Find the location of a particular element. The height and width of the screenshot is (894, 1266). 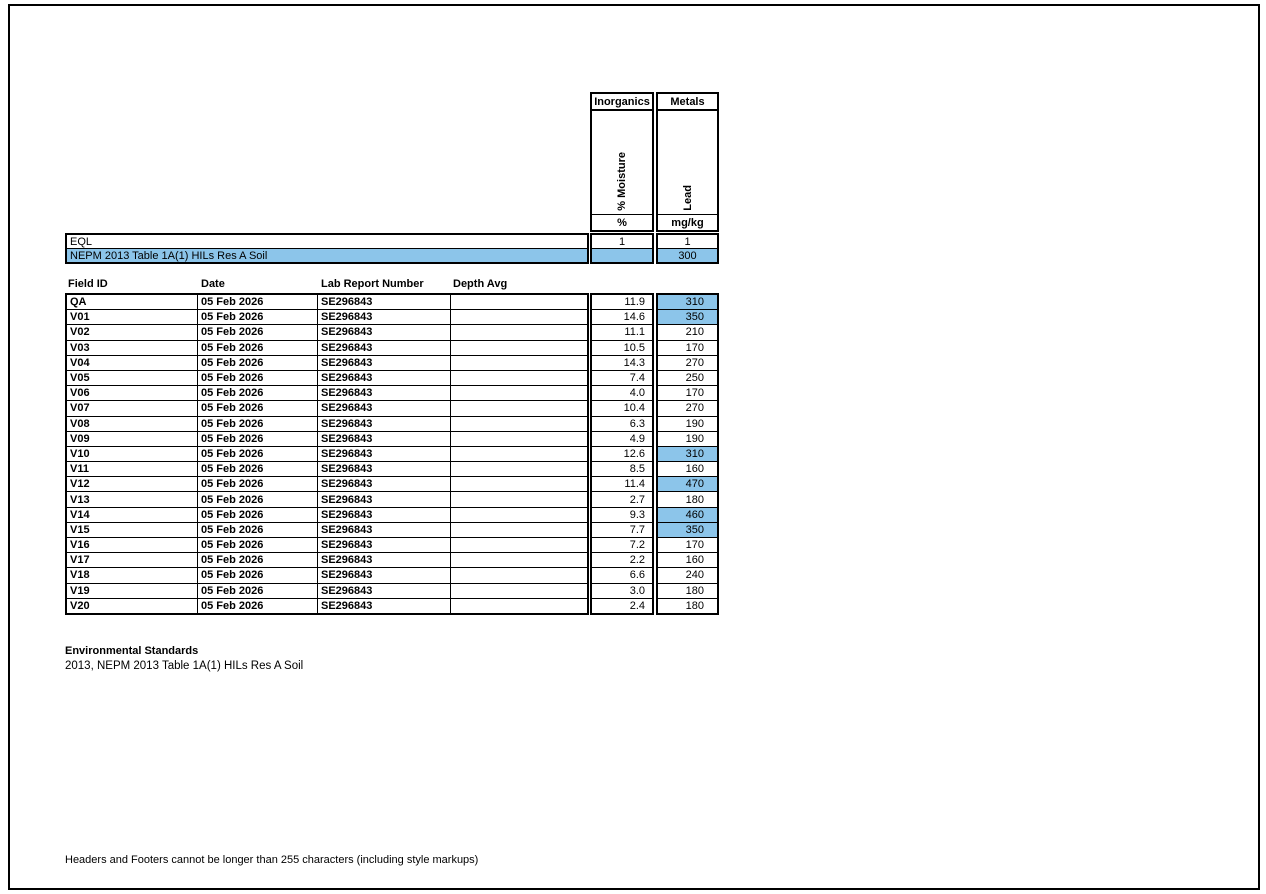

table-row: V04 05 Feb 2026 SE296843 is located at coordinates (327, 363).